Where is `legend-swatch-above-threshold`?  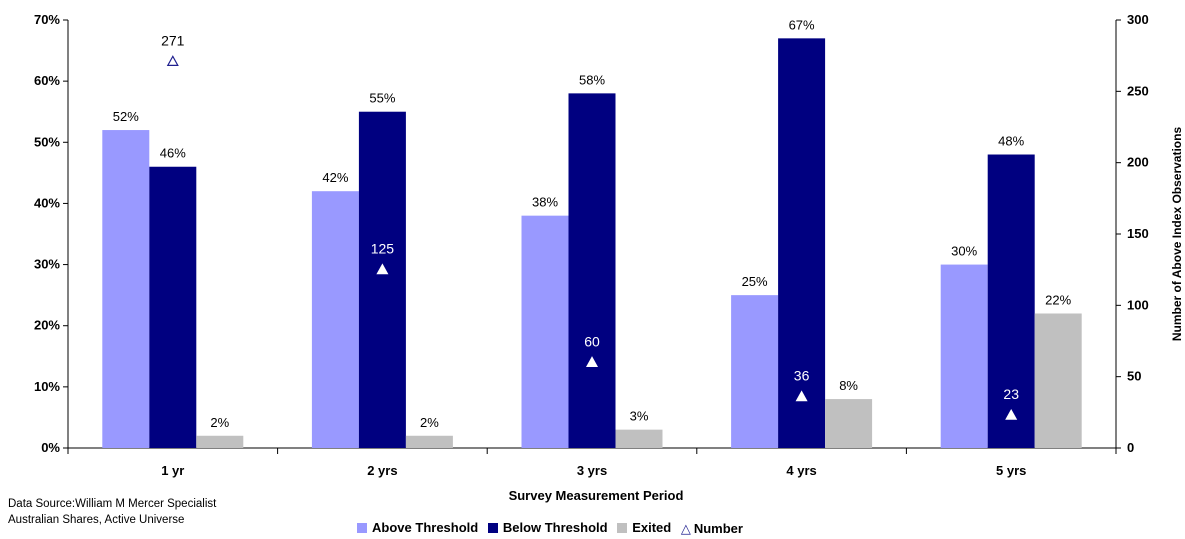 legend-swatch-above-threshold is located at coordinates (362, 527).